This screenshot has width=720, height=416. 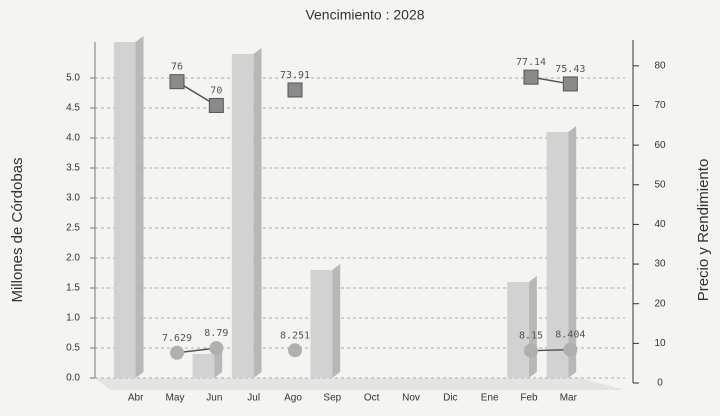 I want to click on y-tick-label: 3.5, so click(x=73, y=168).